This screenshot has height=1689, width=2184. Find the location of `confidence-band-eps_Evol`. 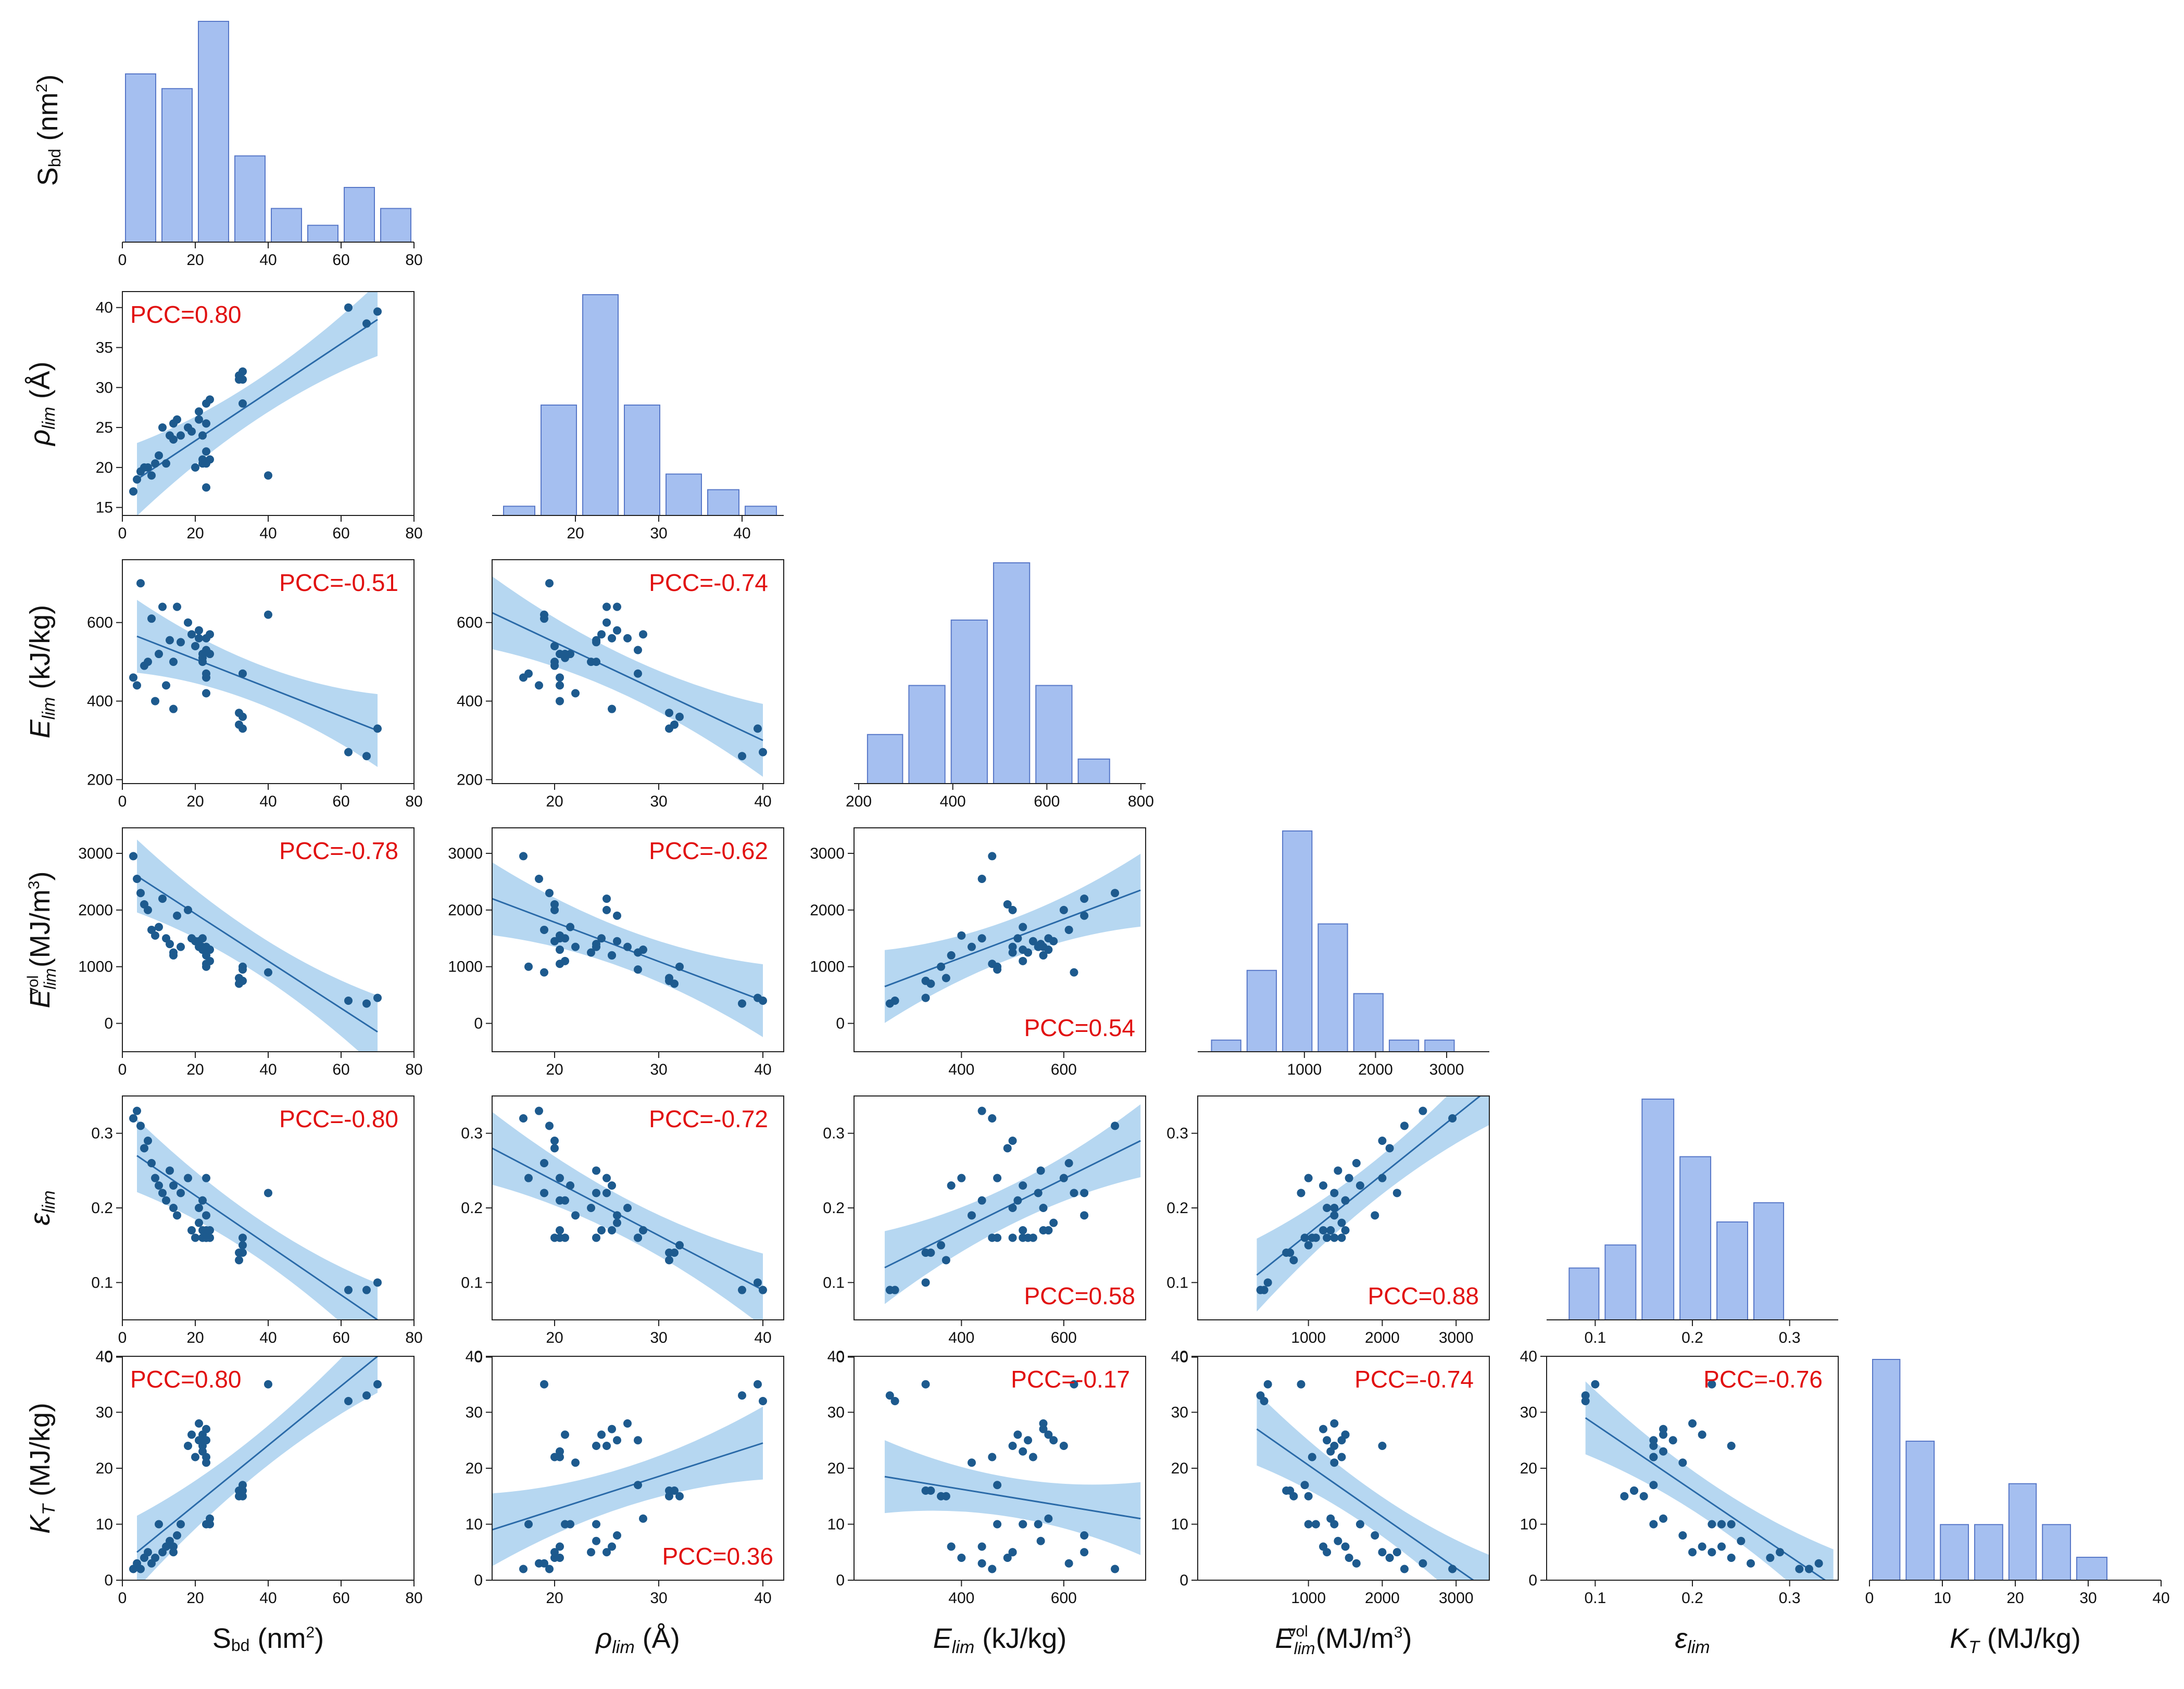

confidence-band-eps_Evol is located at coordinates (1373, 1204).